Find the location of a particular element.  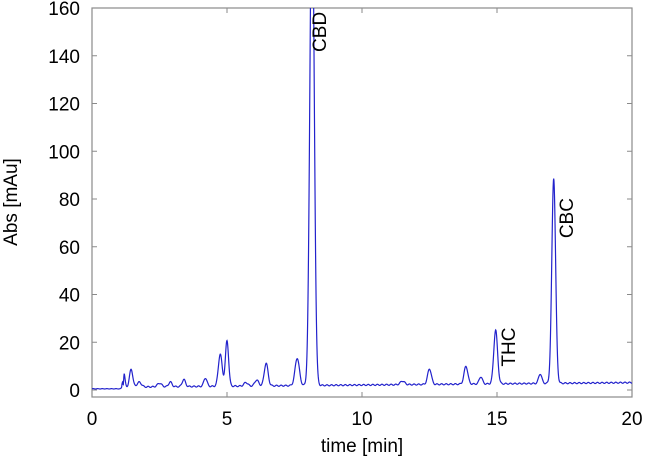

y-tick-label: 120 is located at coordinates (64, 105).